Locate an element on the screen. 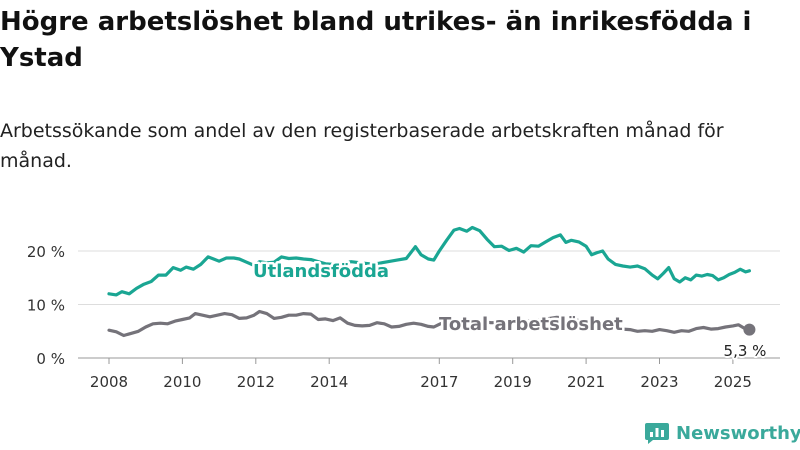 The image size is (800, 450). series-end-point is located at coordinates (749, 329).